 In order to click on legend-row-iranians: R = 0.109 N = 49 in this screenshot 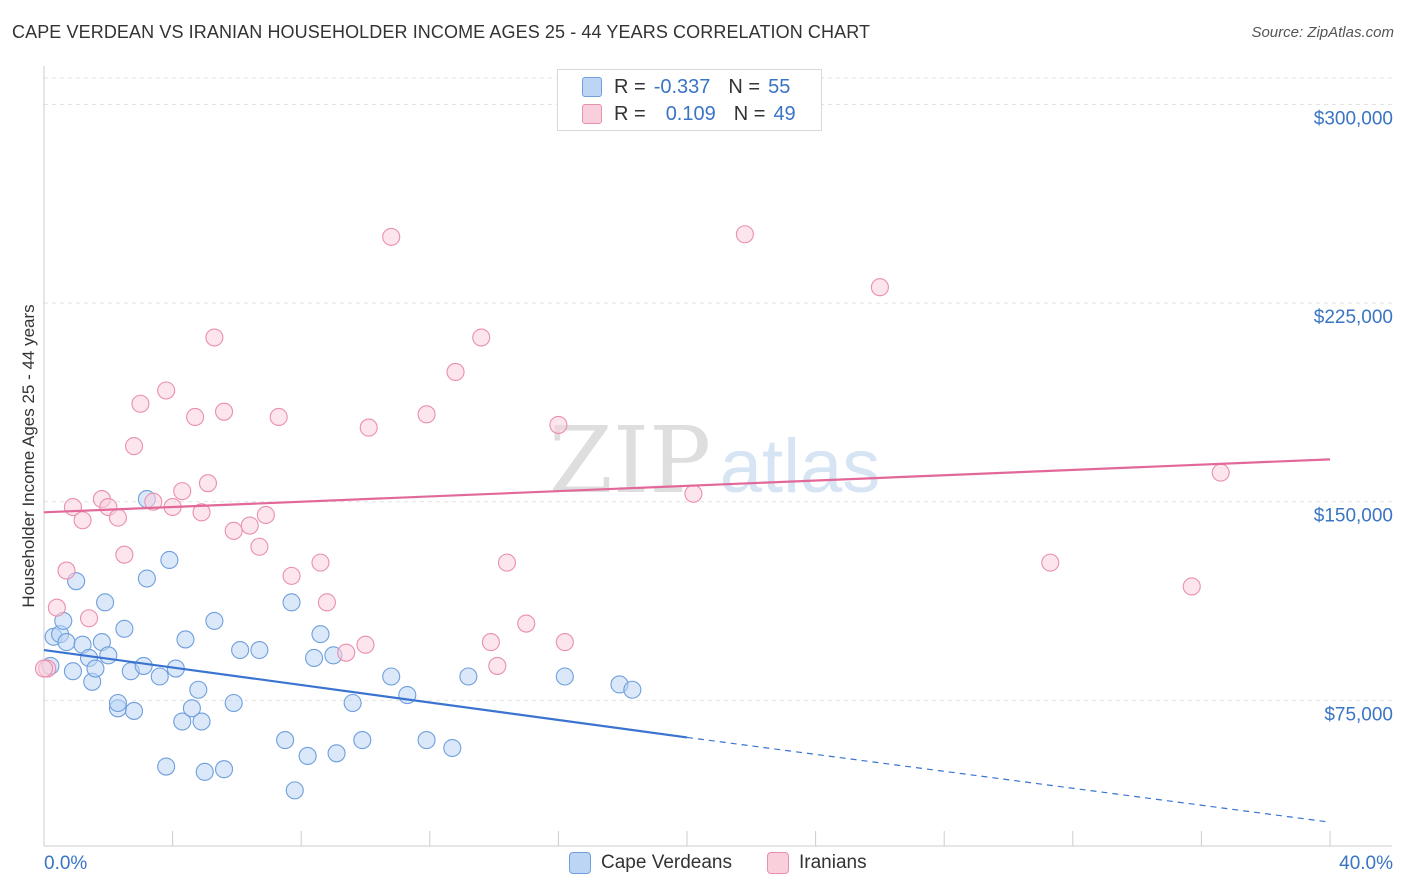, I will do `click(689, 114)`.